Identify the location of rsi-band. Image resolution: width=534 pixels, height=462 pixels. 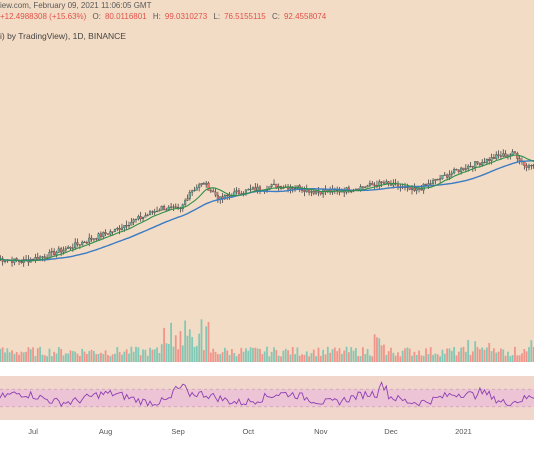
(267, 398).